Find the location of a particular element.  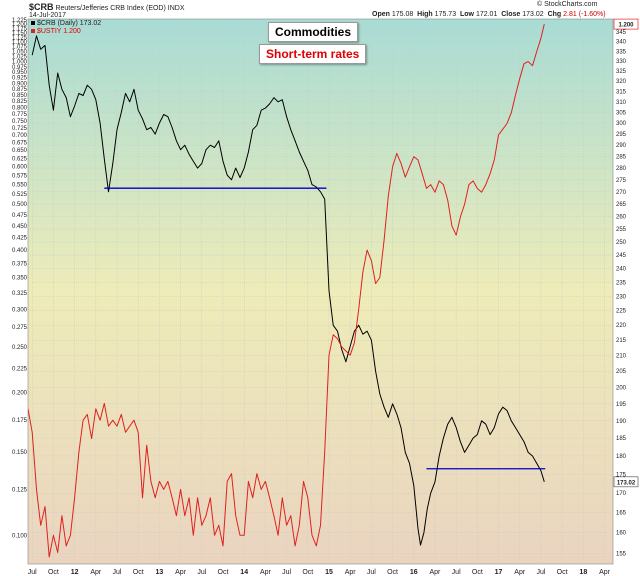

legend-ust-label: $USTIY 1.200 is located at coordinates (58, 31).